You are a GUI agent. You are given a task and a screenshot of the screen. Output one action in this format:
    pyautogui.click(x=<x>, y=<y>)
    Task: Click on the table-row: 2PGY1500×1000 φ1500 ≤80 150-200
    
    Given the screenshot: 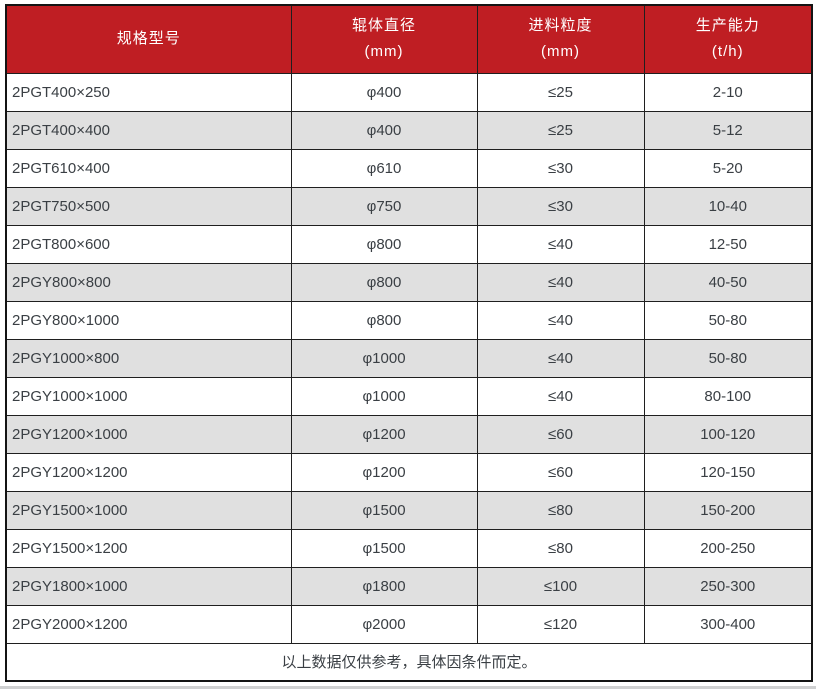 What is the action you would take?
    pyautogui.click(x=409, y=510)
    